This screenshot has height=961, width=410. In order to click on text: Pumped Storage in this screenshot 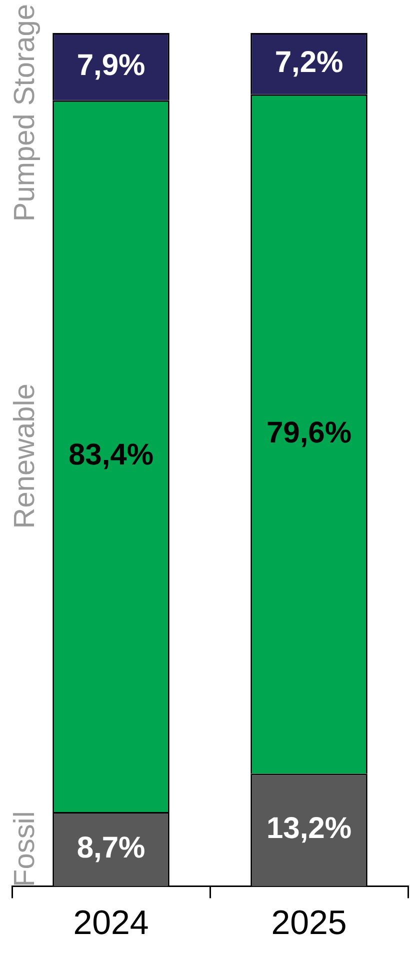, I will do `click(25, 113)`.